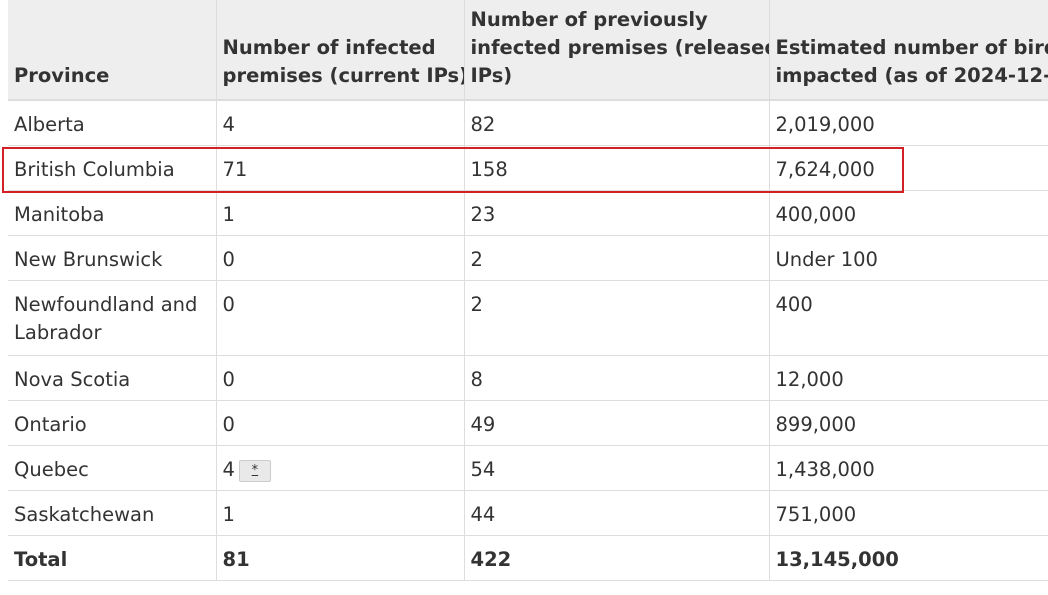 This screenshot has width=1048, height=595. Describe the element at coordinates (616, 423) in the screenshot. I see `cell-released-ips: 49` at that location.